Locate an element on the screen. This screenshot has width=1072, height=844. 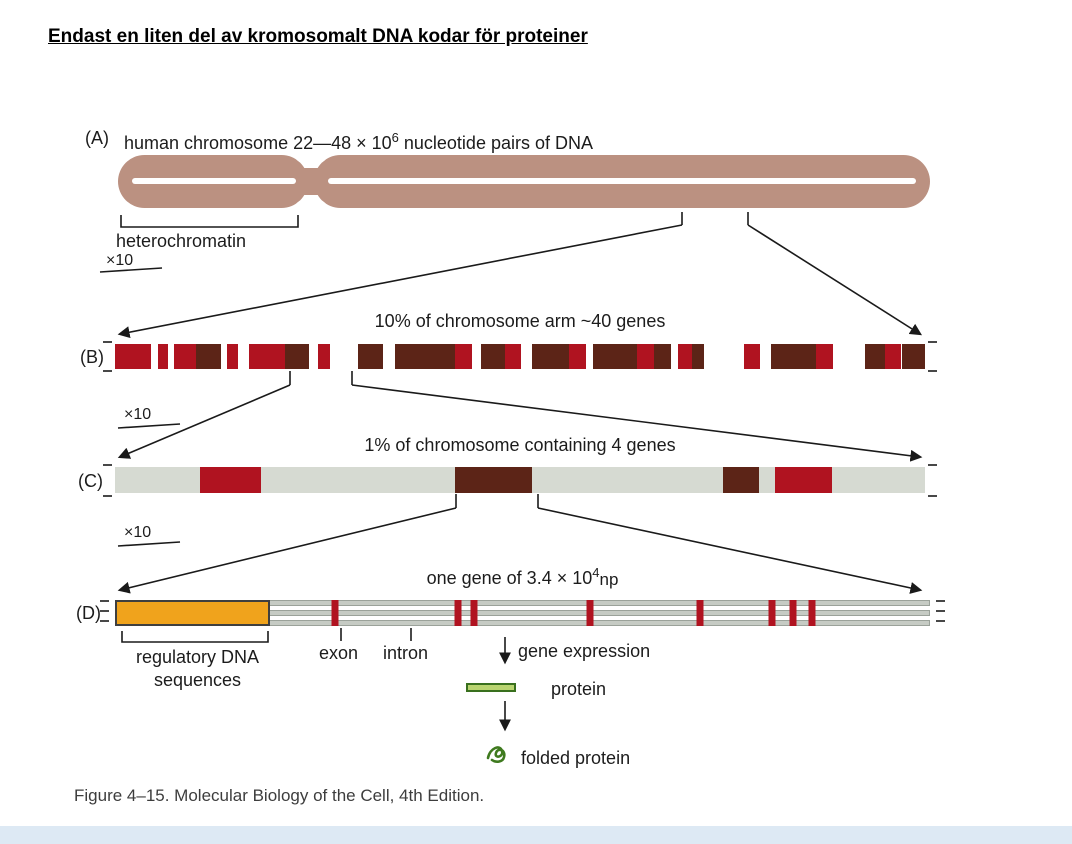
panel-c-label: (C) is located at coordinates (90, 481).